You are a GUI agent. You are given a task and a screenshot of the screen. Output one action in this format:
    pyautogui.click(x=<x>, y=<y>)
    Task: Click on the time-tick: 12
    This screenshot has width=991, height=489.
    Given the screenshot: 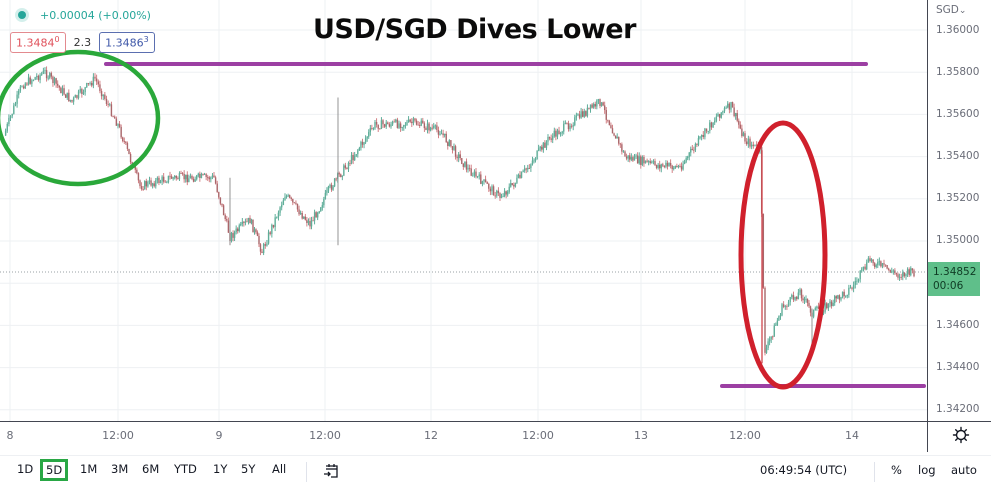 What is the action you would take?
    pyautogui.click(x=431, y=435)
    